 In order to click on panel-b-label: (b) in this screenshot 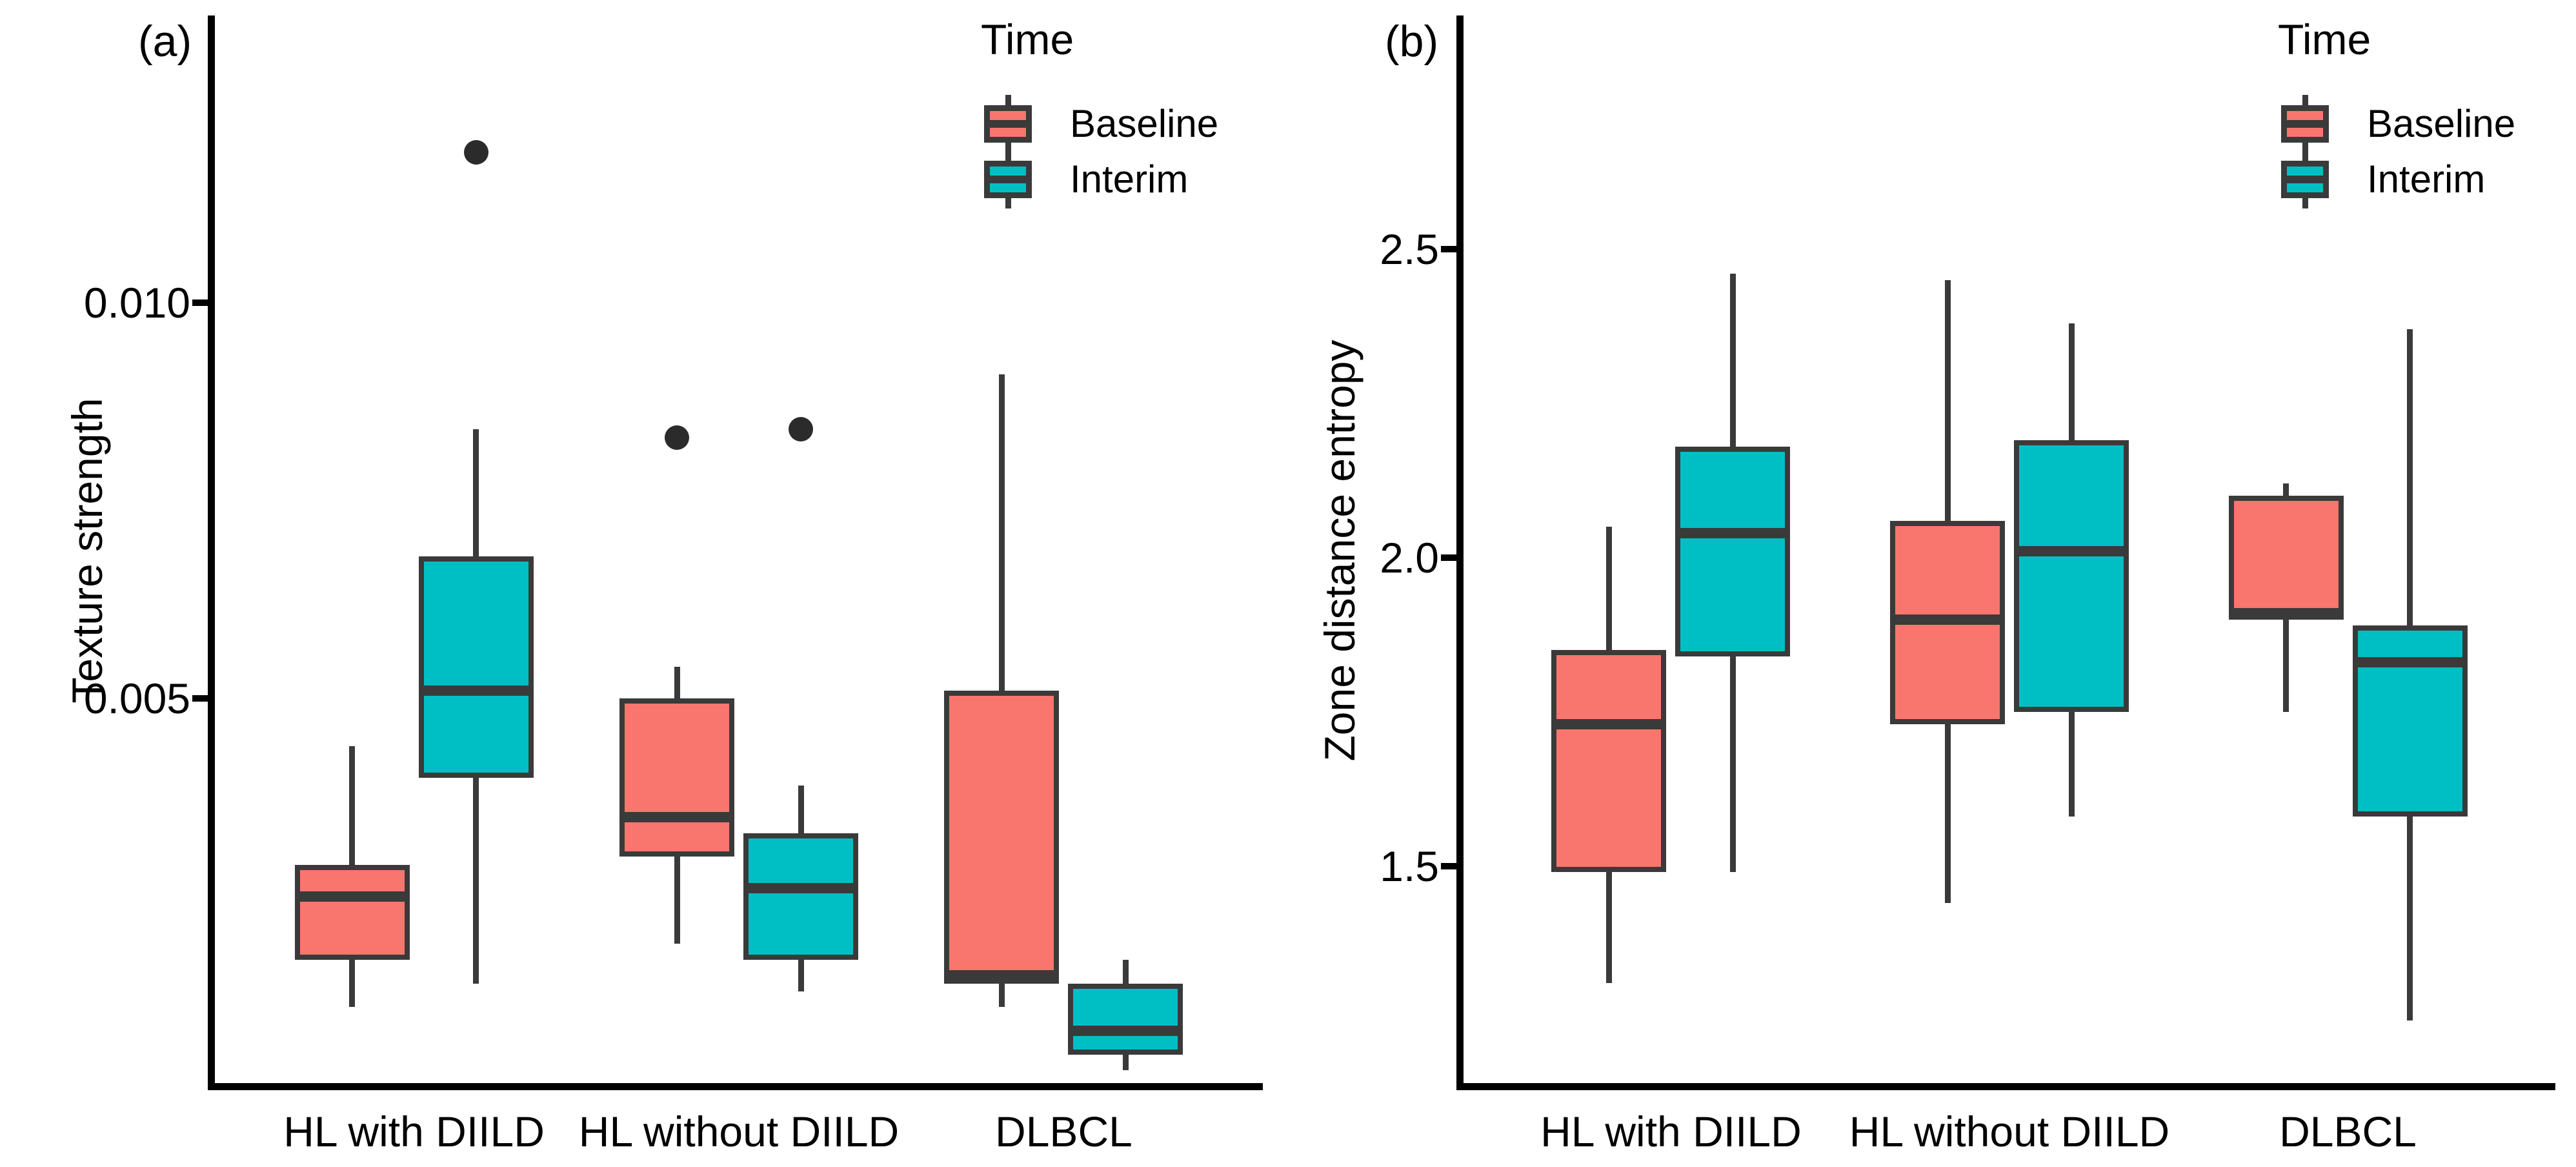, I will do `click(1412, 41)`.